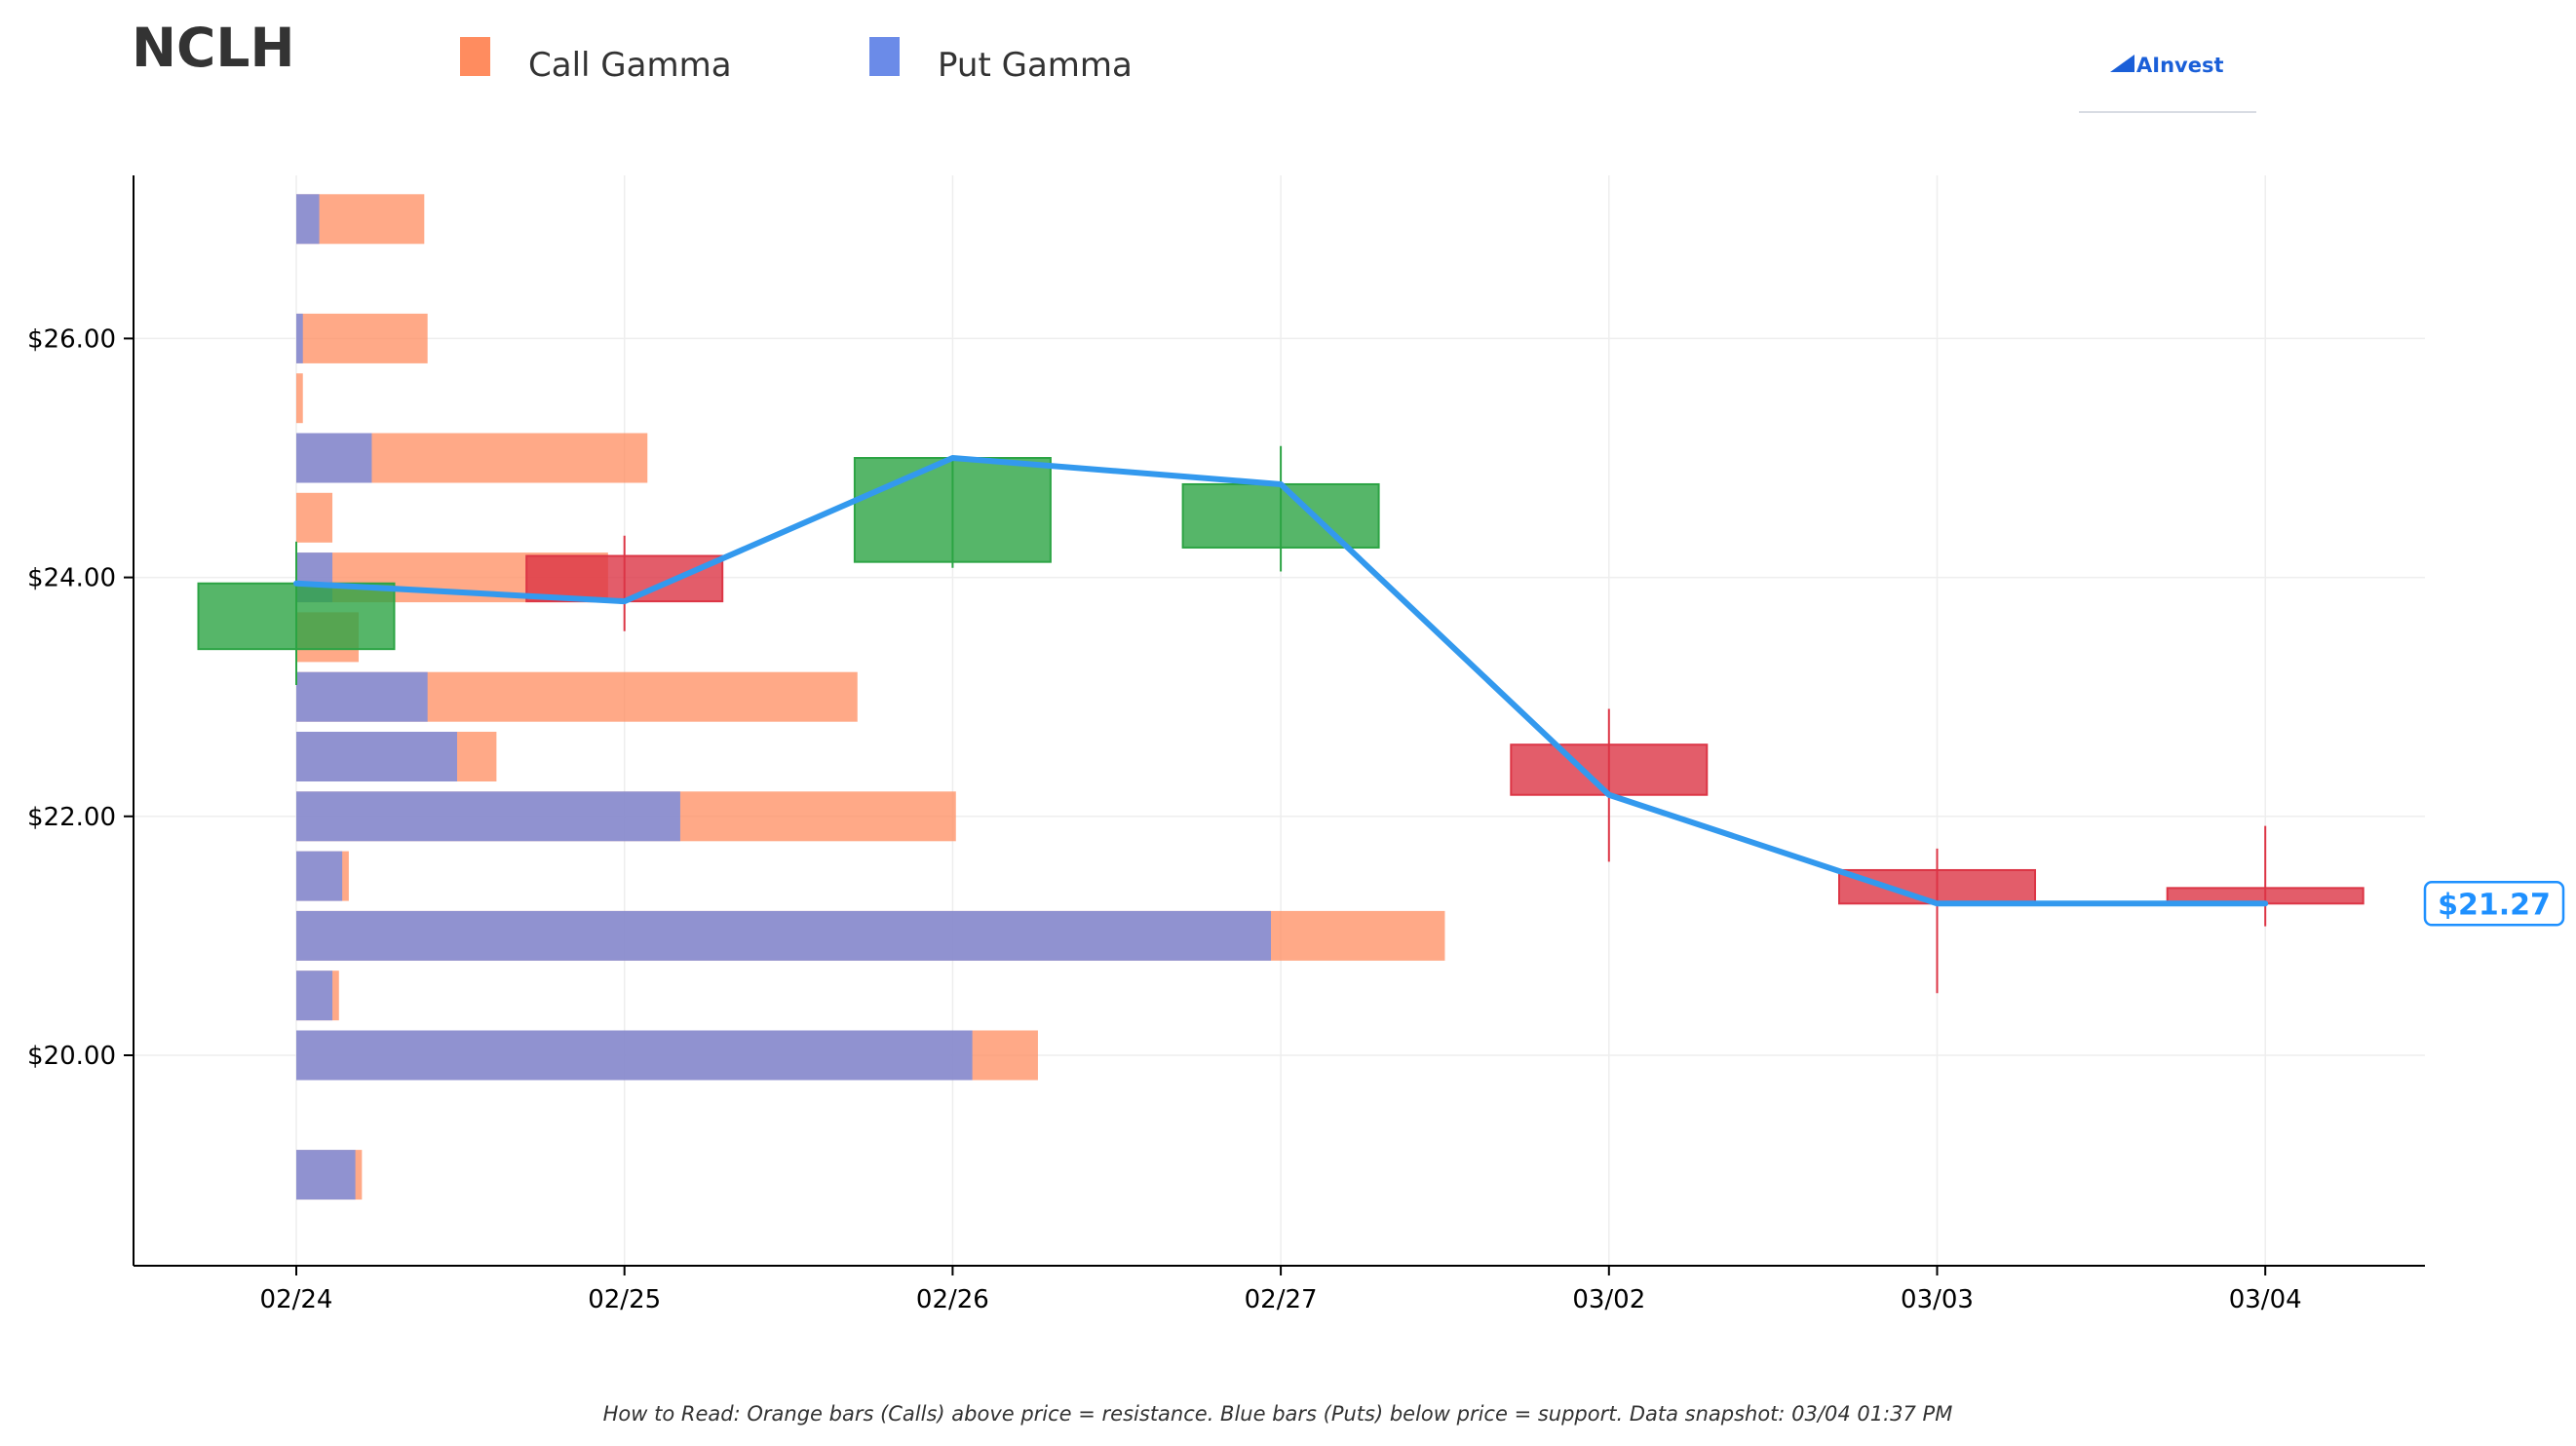 The height and width of the screenshot is (1446, 2576). Describe the element at coordinates (71, 1056) in the screenshot. I see `y-tick-label: $20.00` at that location.